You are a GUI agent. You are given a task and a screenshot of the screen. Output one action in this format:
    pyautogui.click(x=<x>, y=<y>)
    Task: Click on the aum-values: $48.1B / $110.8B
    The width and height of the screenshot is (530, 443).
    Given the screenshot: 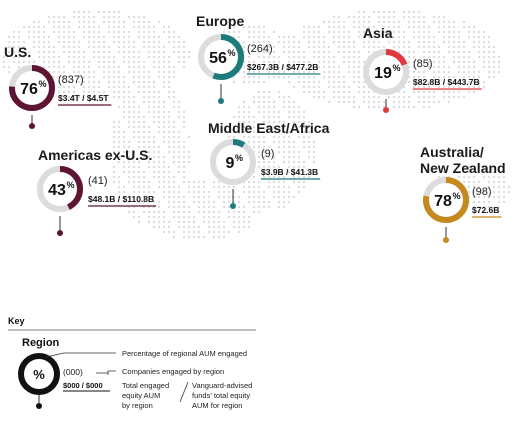 What is the action you would take?
    pyautogui.click(x=121, y=199)
    